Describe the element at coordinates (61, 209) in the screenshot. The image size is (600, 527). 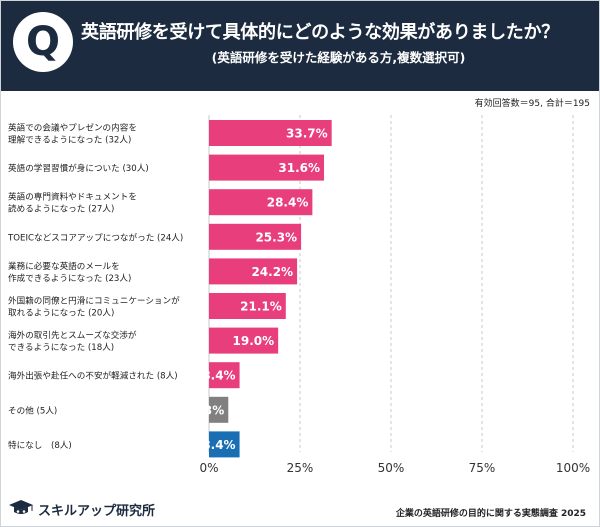
I see `category-label: 読めるようになった (27人)` at that location.